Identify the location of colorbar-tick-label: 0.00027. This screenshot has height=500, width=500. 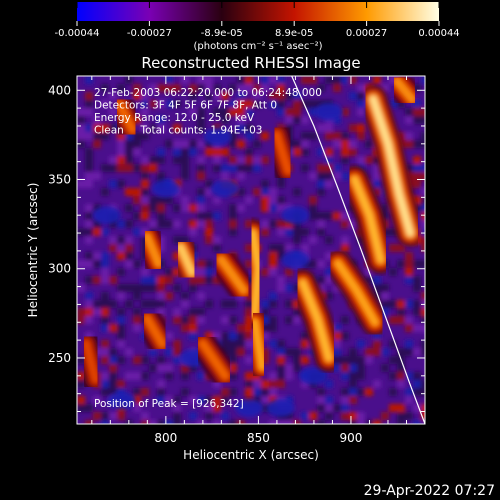
(366, 33).